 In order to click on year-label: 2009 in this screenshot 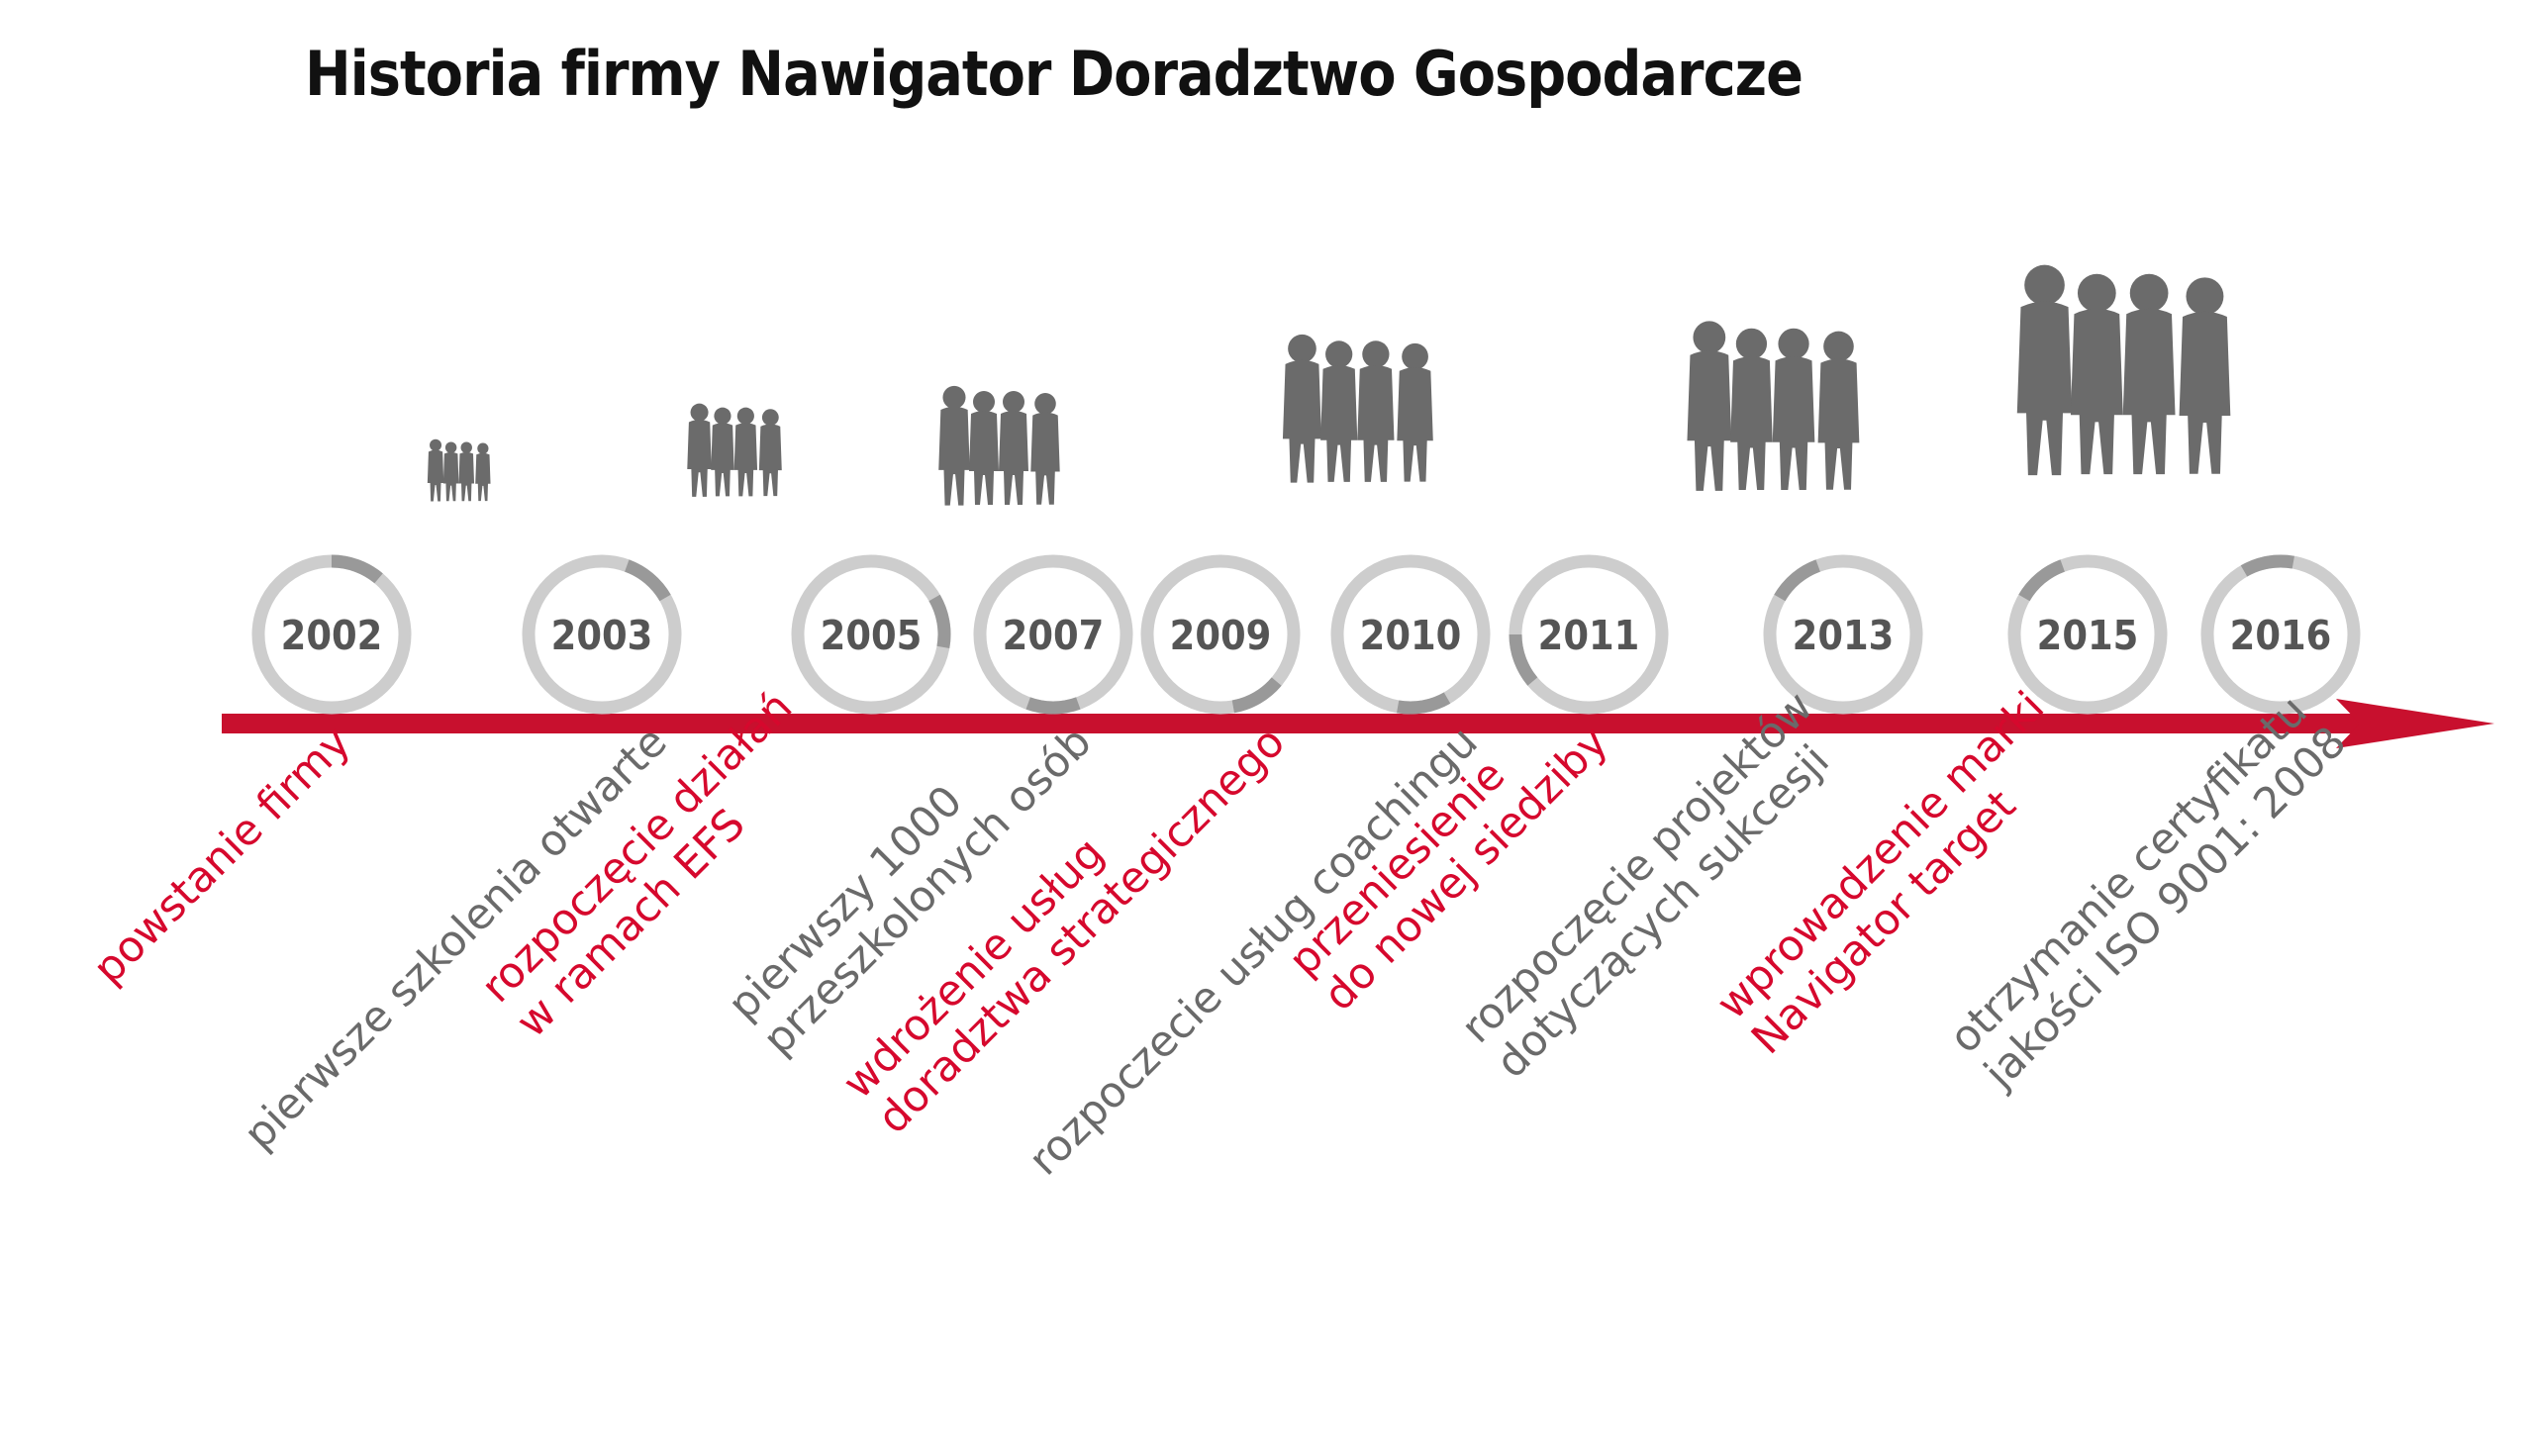, I will do `click(1221, 635)`.